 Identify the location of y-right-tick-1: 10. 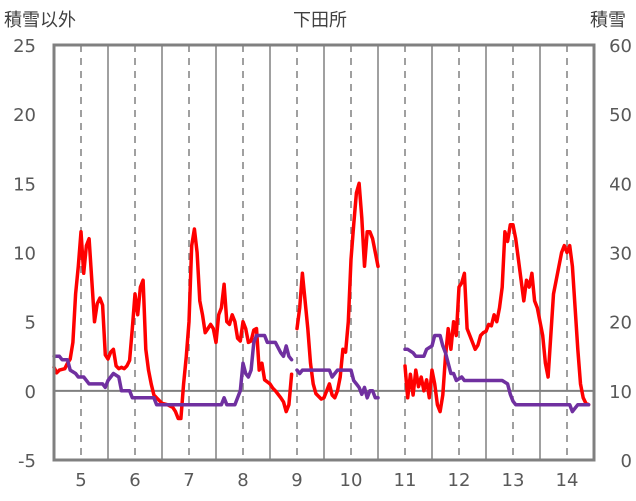
(620, 392).